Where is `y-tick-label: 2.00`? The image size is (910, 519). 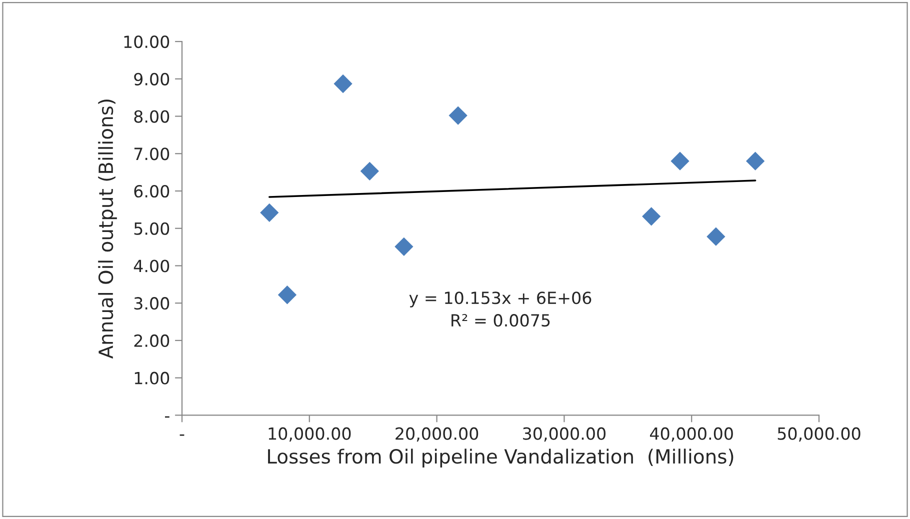
y-tick-label: 2.00 is located at coordinates (152, 341).